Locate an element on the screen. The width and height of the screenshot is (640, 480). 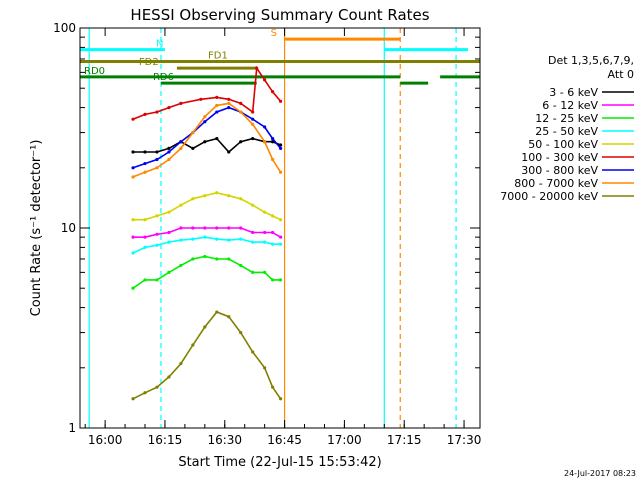
x-tick-label-17-30: 17:30 is located at coordinates (464, 440).